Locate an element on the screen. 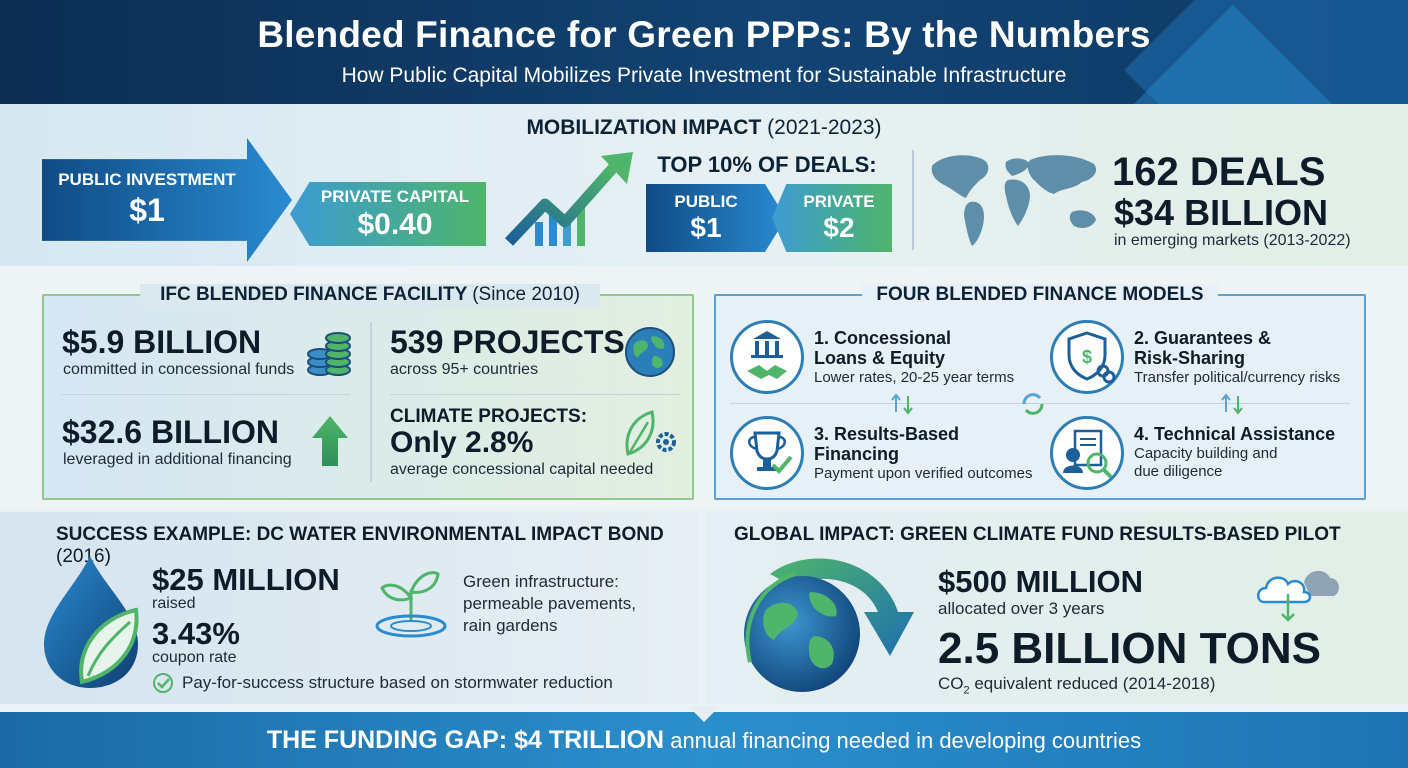  private-capital-box: PRIVATE CAPITAL $0.40 is located at coordinates (388, 214).